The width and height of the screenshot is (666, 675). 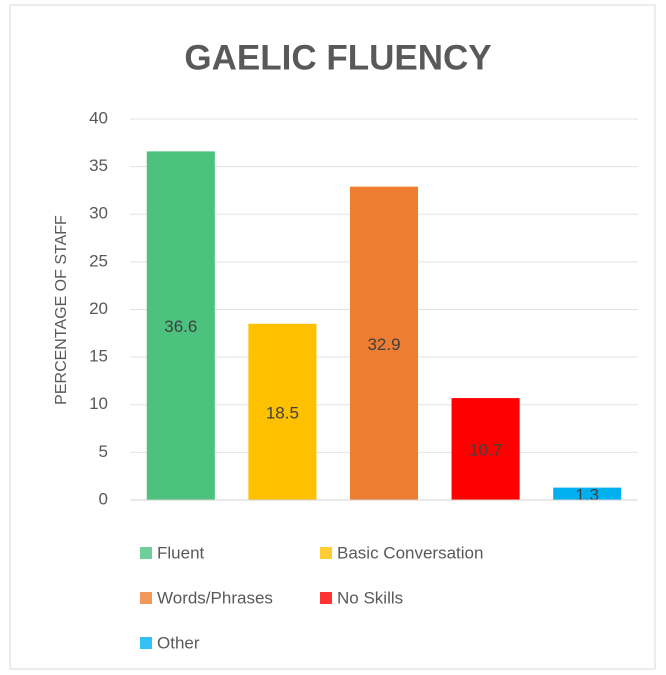 What do you see at coordinates (98, 308) in the screenshot?
I see `y-tick-label: 20` at bounding box center [98, 308].